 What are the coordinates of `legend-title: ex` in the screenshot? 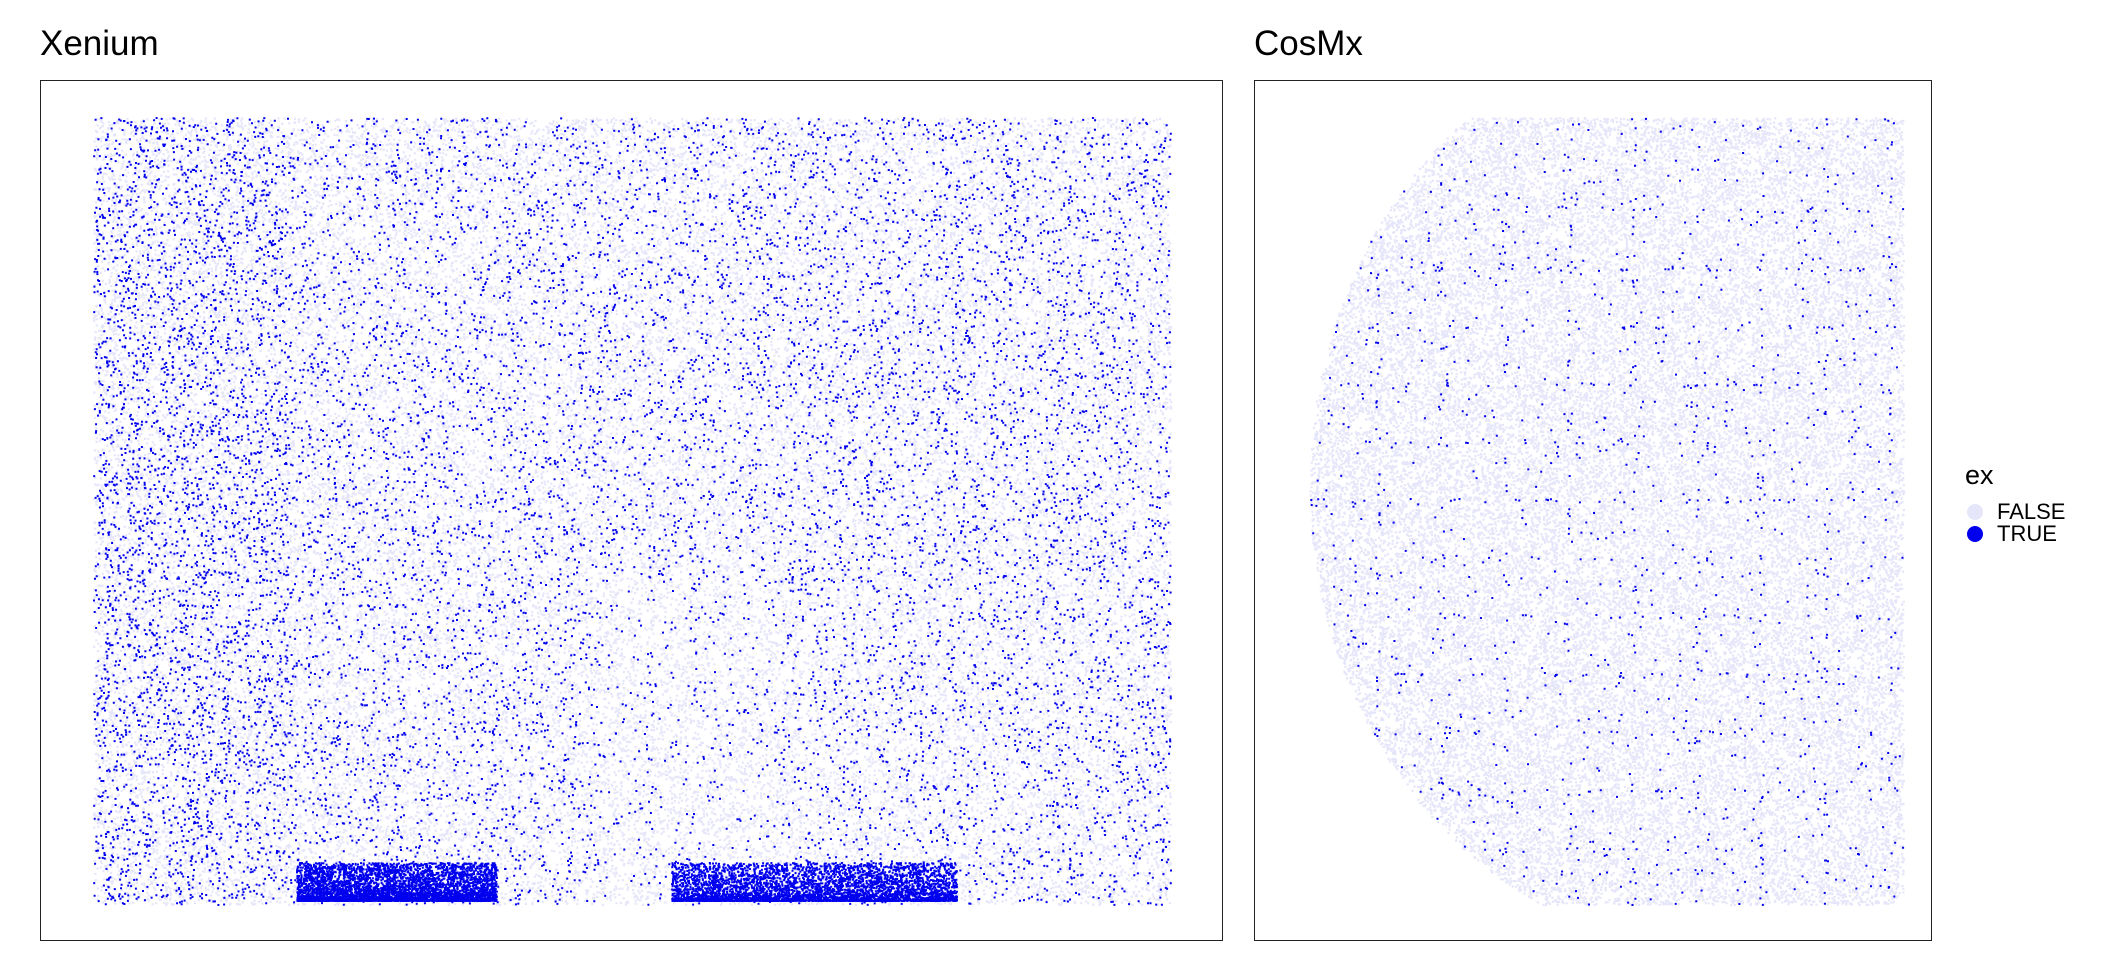 It's located at (1979, 475).